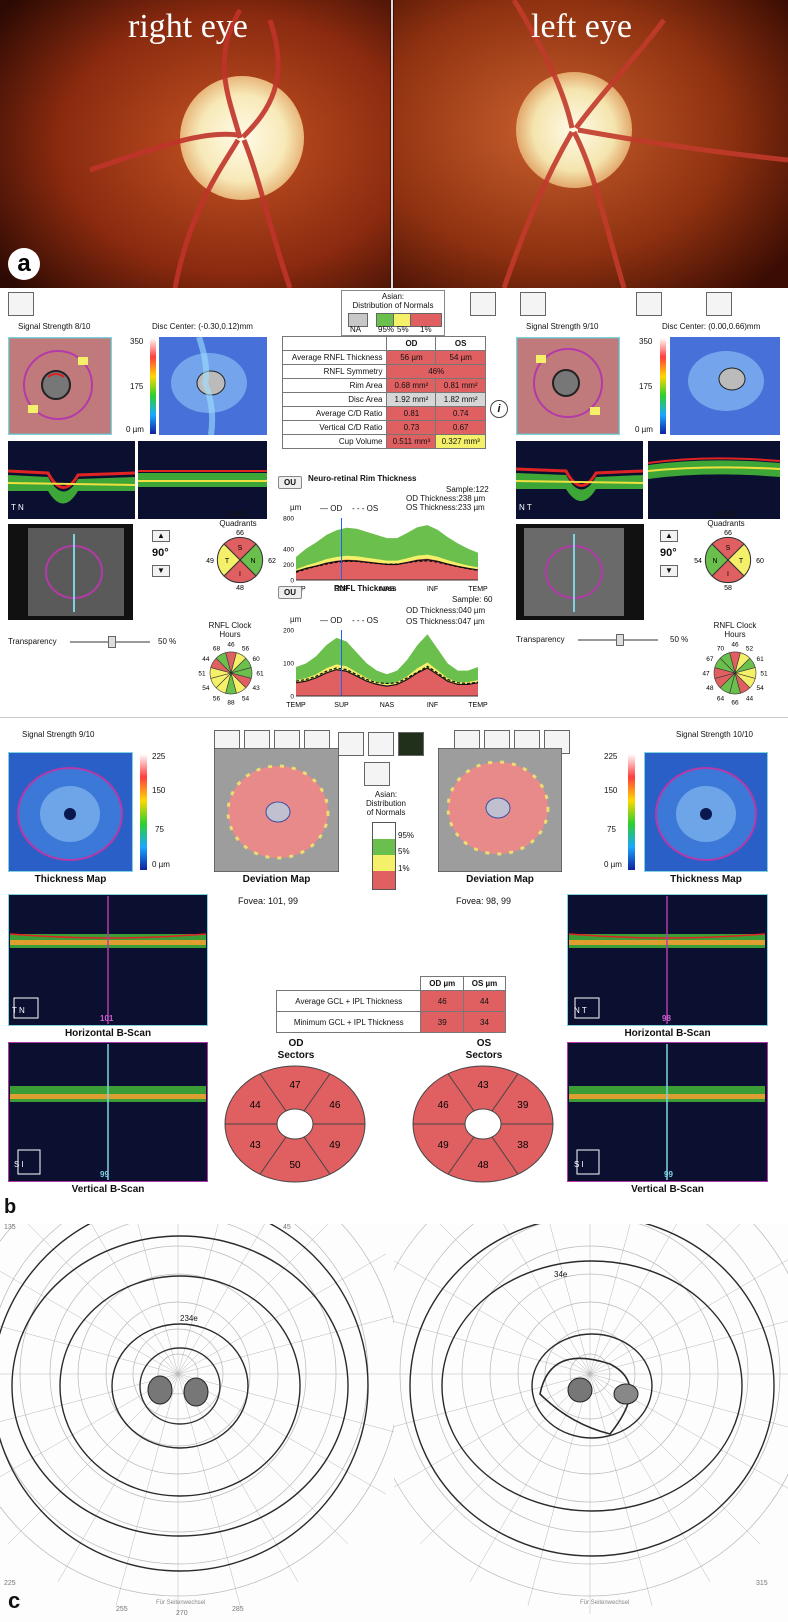  What do you see at coordinates (411, 343) in the screenshot?
I see `table-header-od: OD` at bounding box center [411, 343].